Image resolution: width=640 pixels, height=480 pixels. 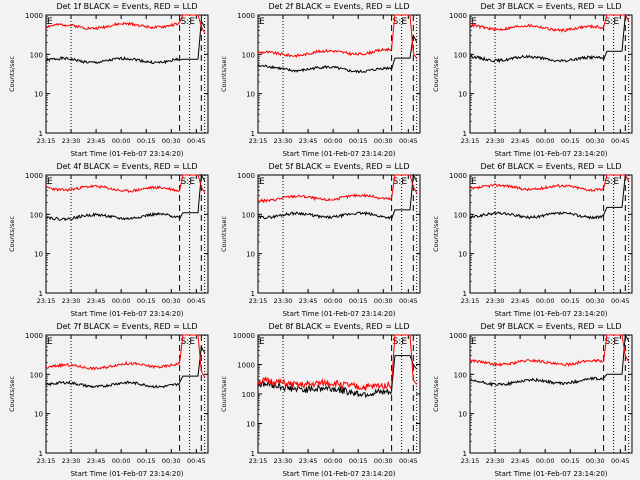 What do you see at coordinates (126, 6) in the screenshot?
I see `panel-title: Det 1f BLACK = Events, RED = LLD` at bounding box center [126, 6].